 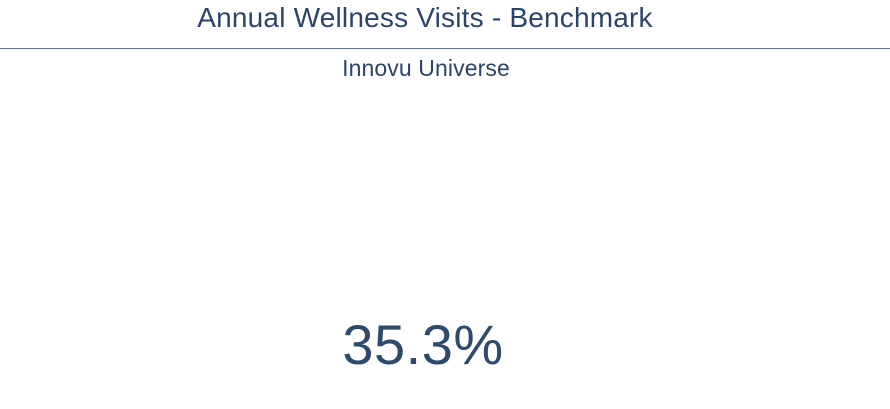 What do you see at coordinates (423, 344) in the screenshot?
I see `benchmark-value: 35.3%` at bounding box center [423, 344].